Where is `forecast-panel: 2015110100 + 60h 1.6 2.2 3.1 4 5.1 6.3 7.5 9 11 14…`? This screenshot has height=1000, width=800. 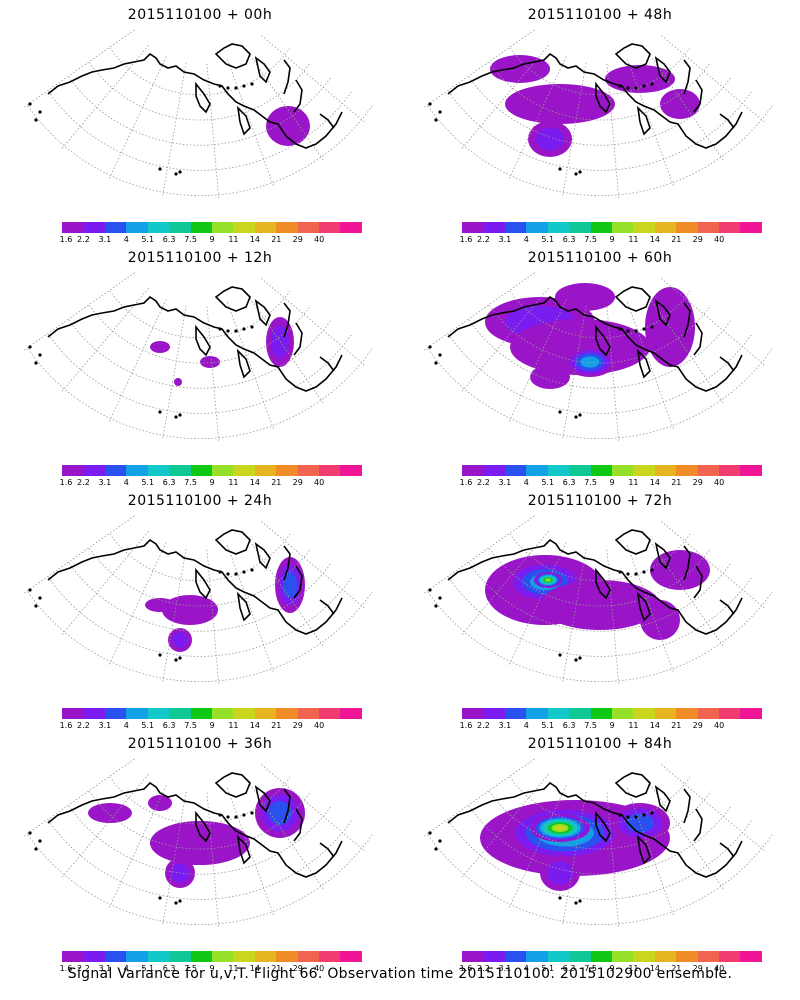
forecast-panel: 2015110100 + 60h 1.6 2.2 3.1 4 5.1 6.3 7.5 9 11 14… is located at coordinates (600, 368).